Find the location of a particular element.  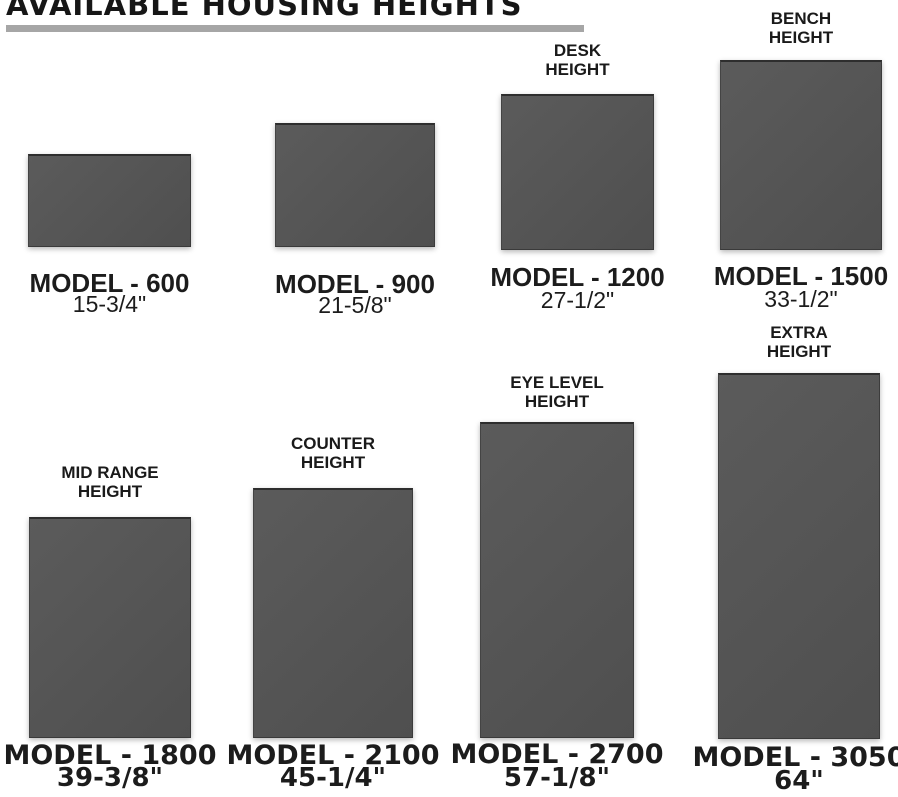

model-size-3050: 64" is located at coordinates (799, 781).